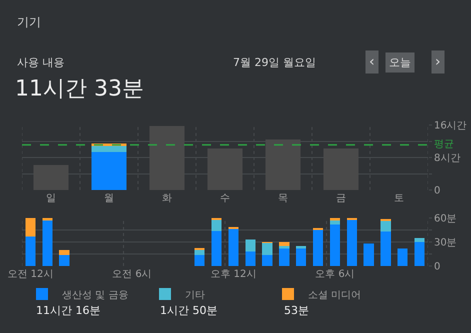 The width and height of the screenshot is (471, 333). What do you see at coordinates (79, 89) in the screenshot?
I see `chart-title: 11시간 33분` at bounding box center [79, 89].